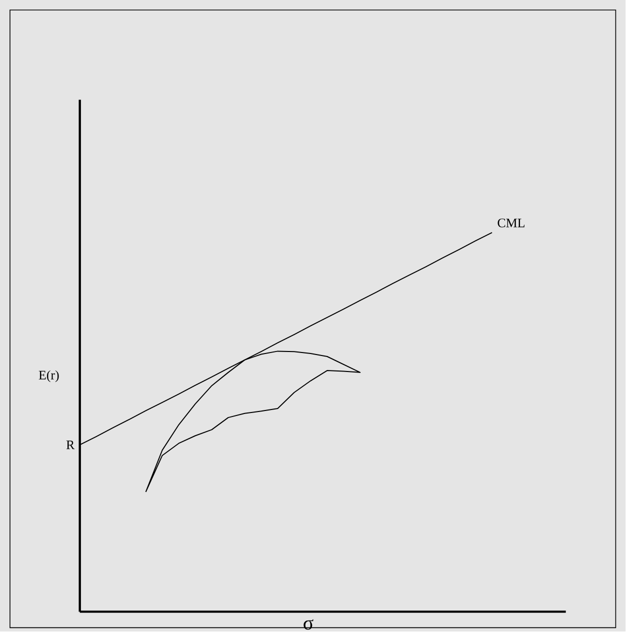 The width and height of the screenshot is (626, 633). Describe the element at coordinates (70, 445) in the screenshot. I see `annotation: R` at that location.